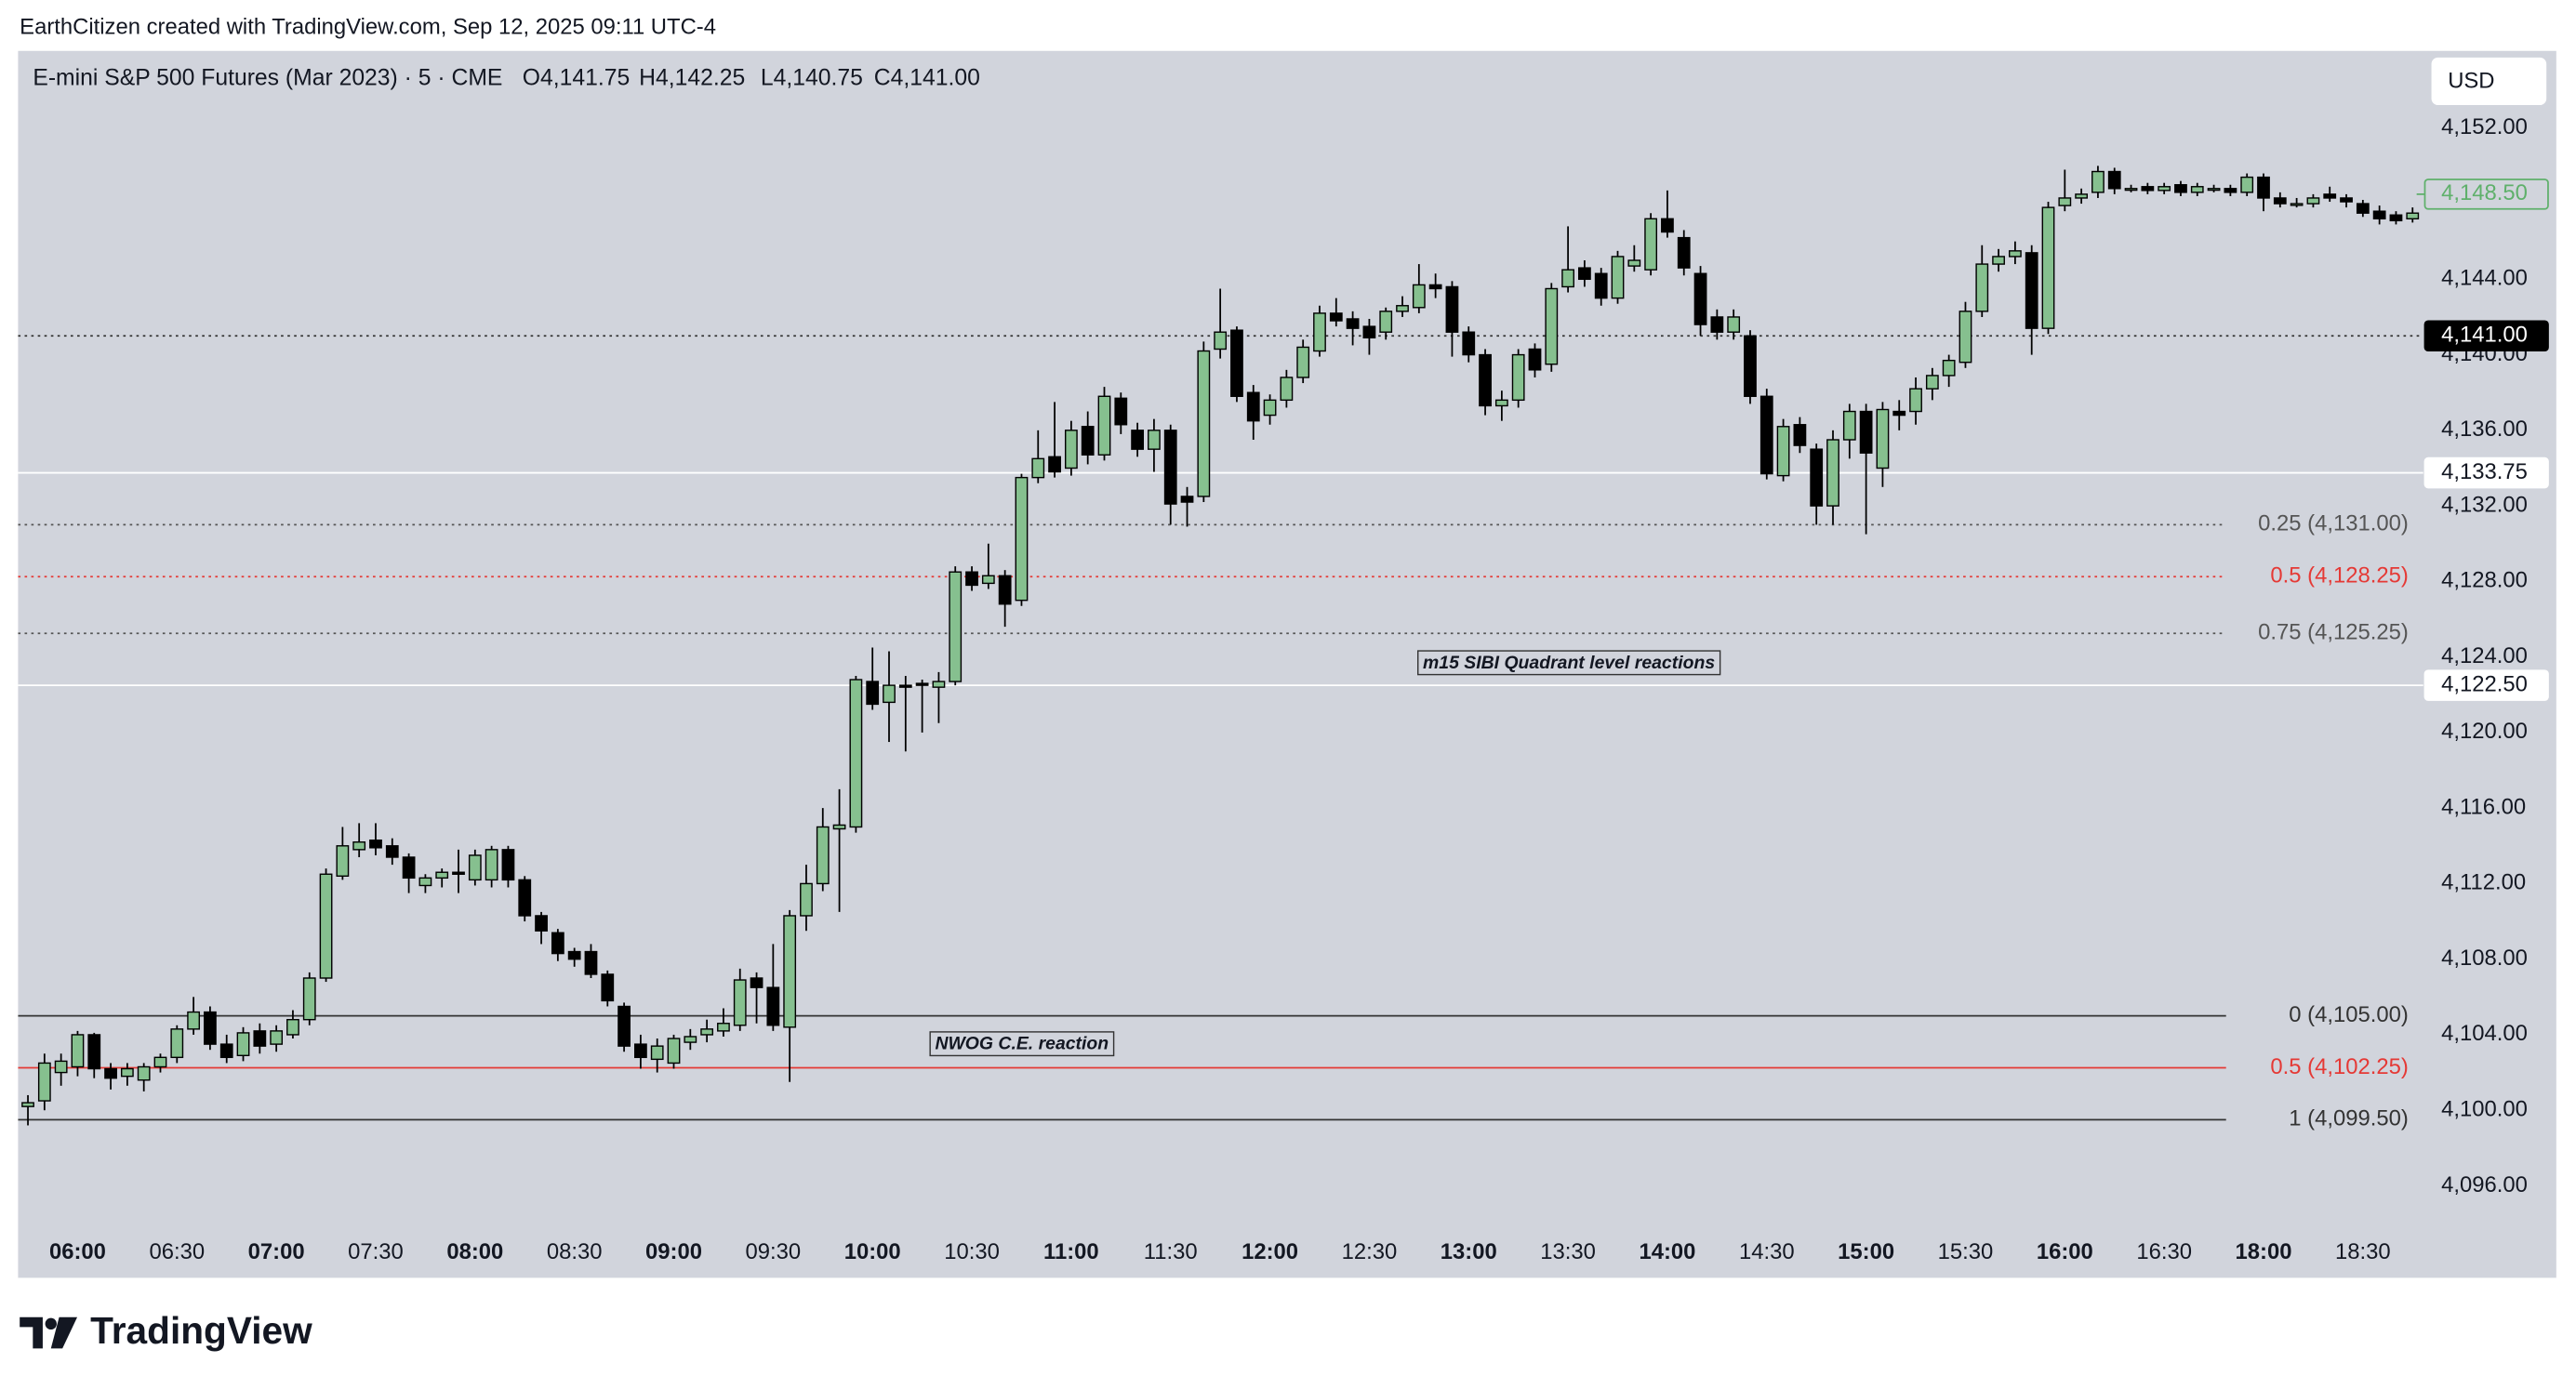 The height and width of the screenshot is (1389, 2576). I want to click on last-price-badge: 4,148.50, so click(2484, 192).